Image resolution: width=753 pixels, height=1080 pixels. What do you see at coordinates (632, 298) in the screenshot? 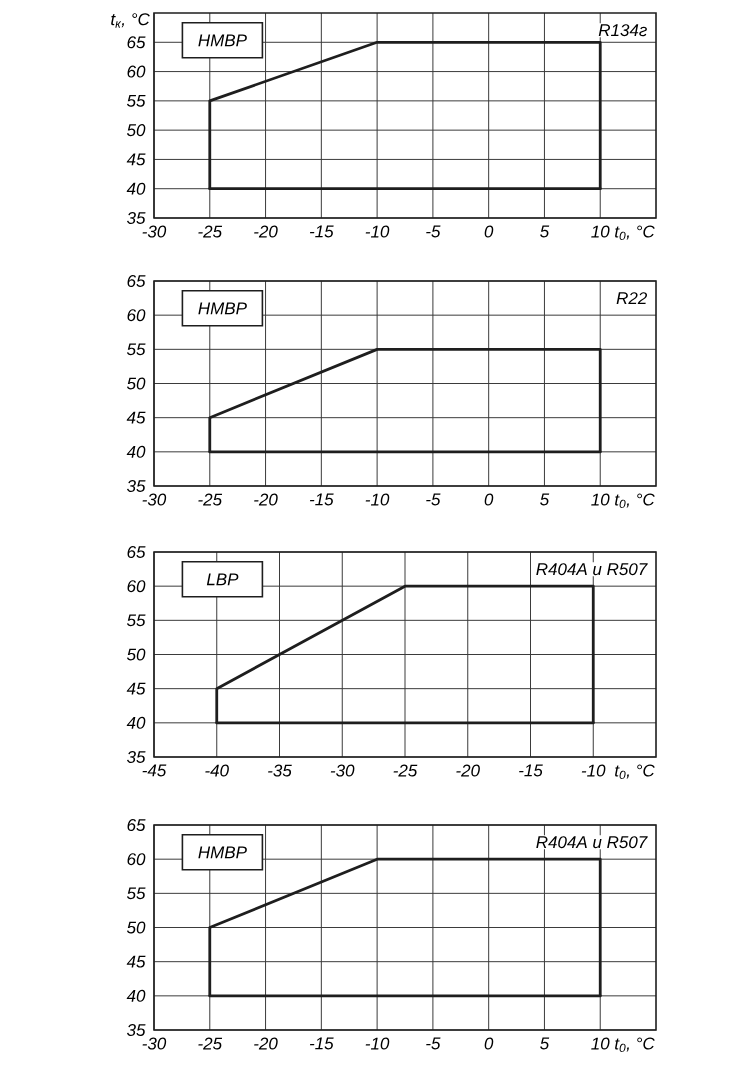
I see `annotation: R22` at bounding box center [632, 298].